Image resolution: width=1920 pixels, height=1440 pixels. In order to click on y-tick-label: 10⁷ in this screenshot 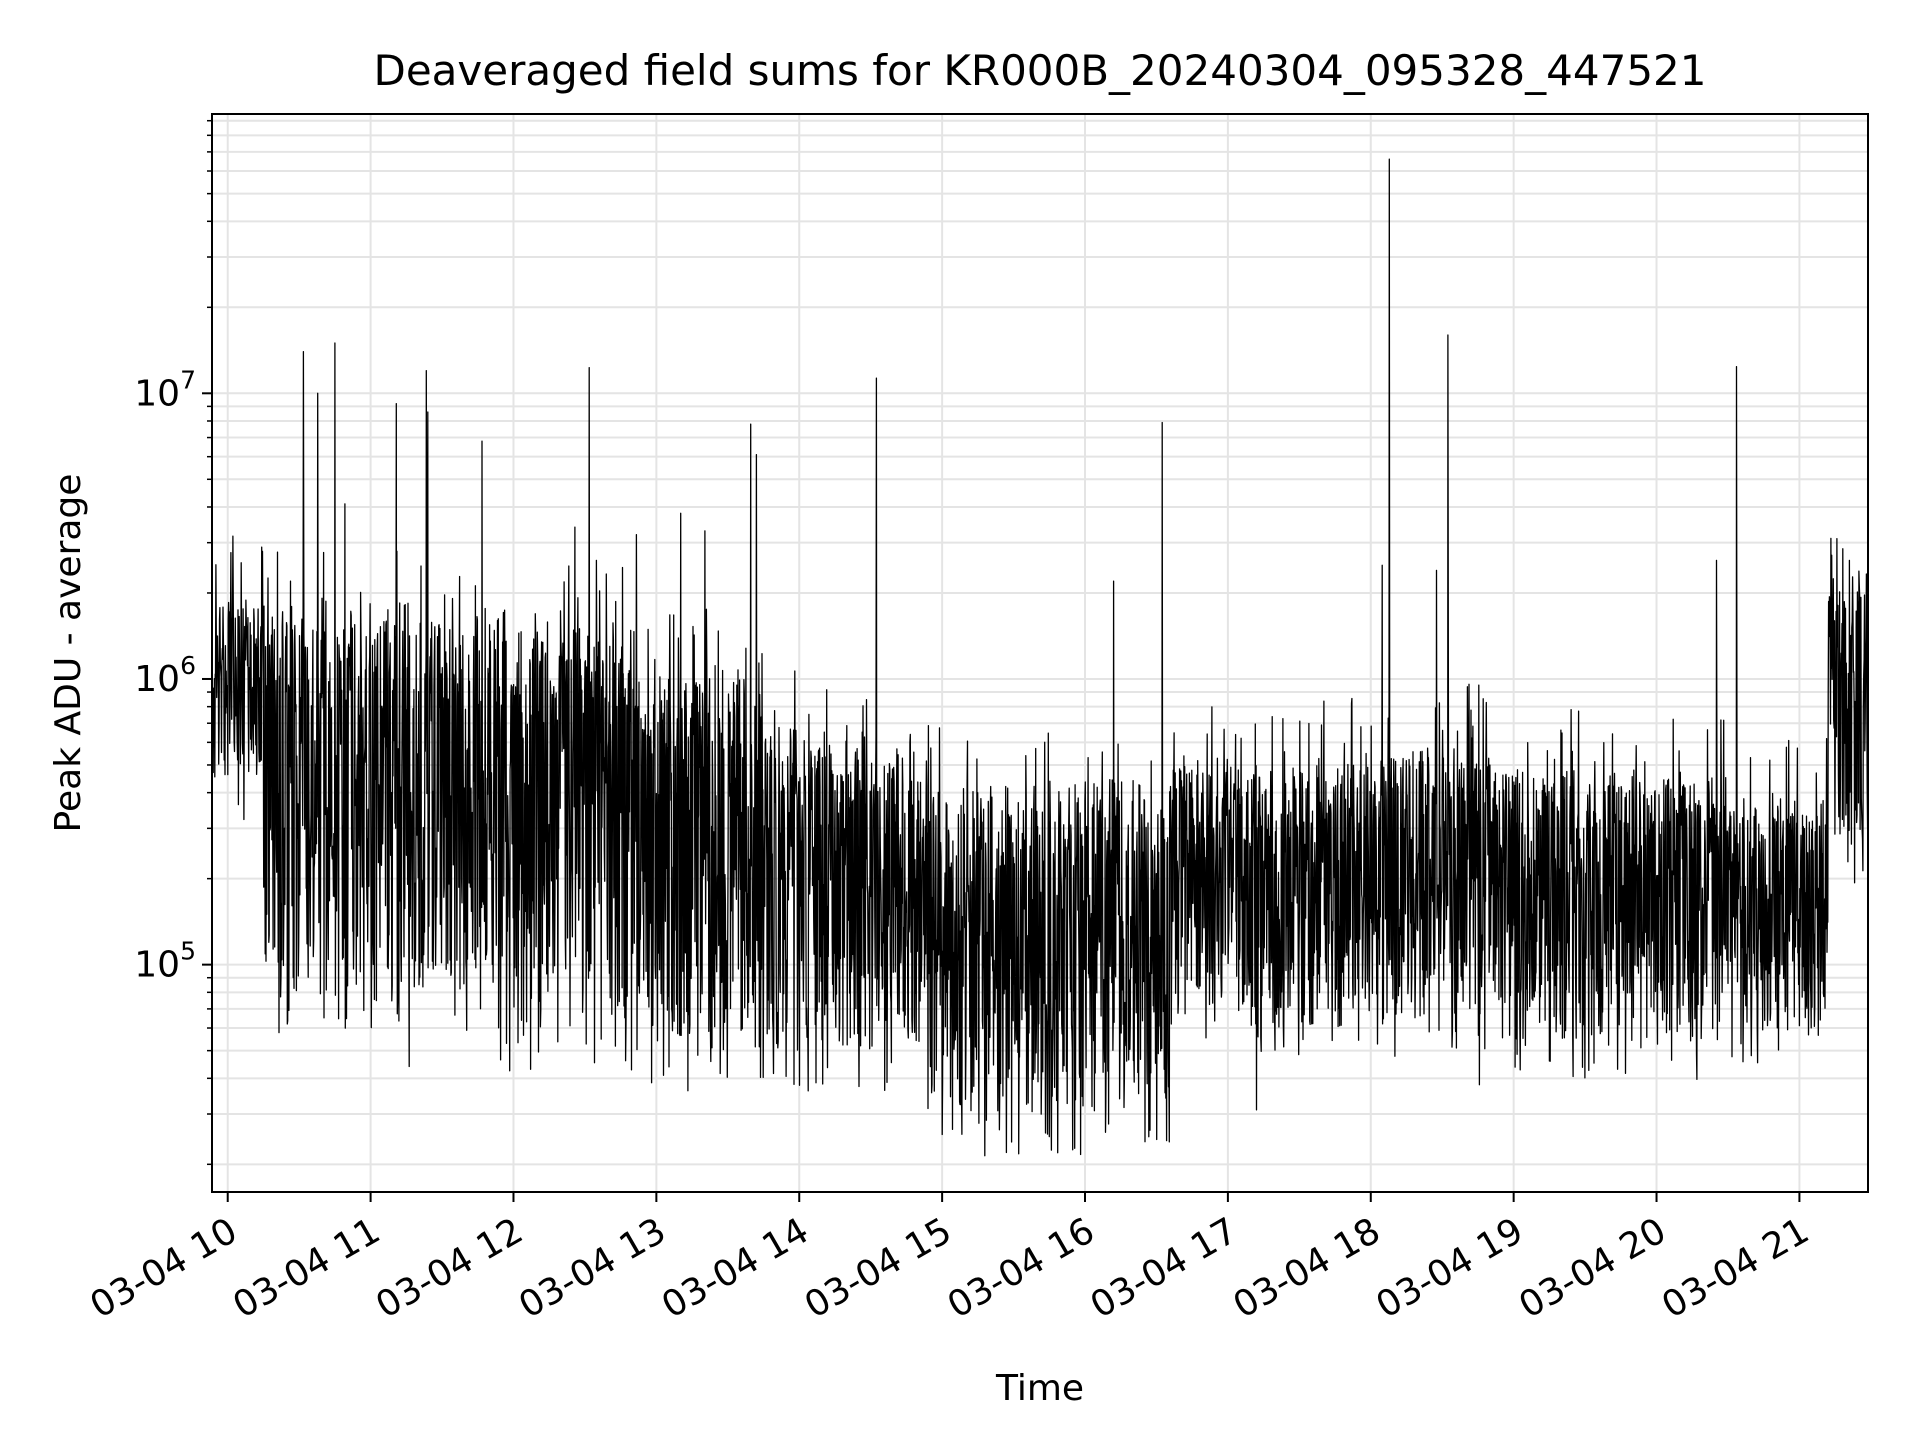, I will do `click(165, 389)`.